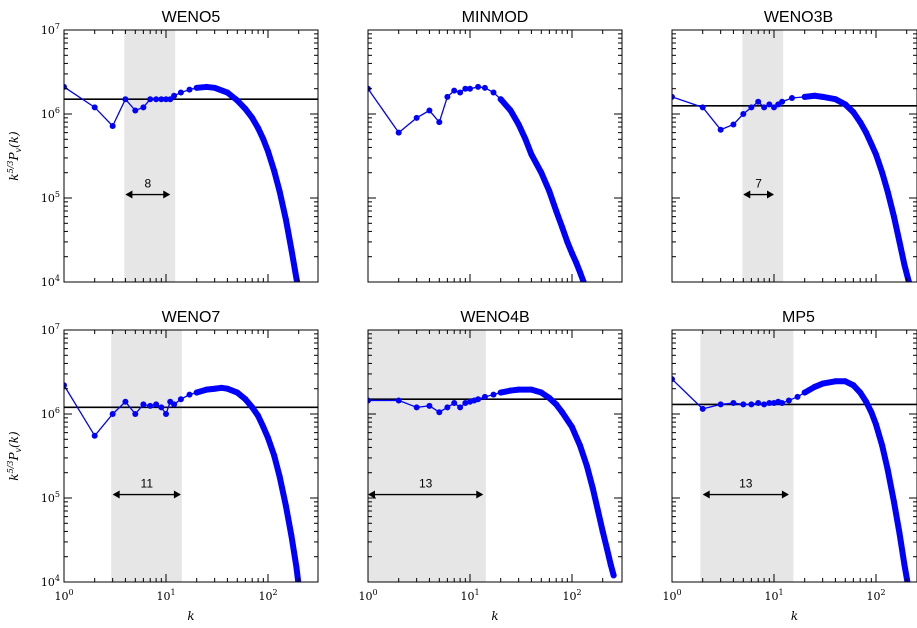  What do you see at coordinates (191, 459) in the screenshot?
I see `plot-area: 11` at bounding box center [191, 459].